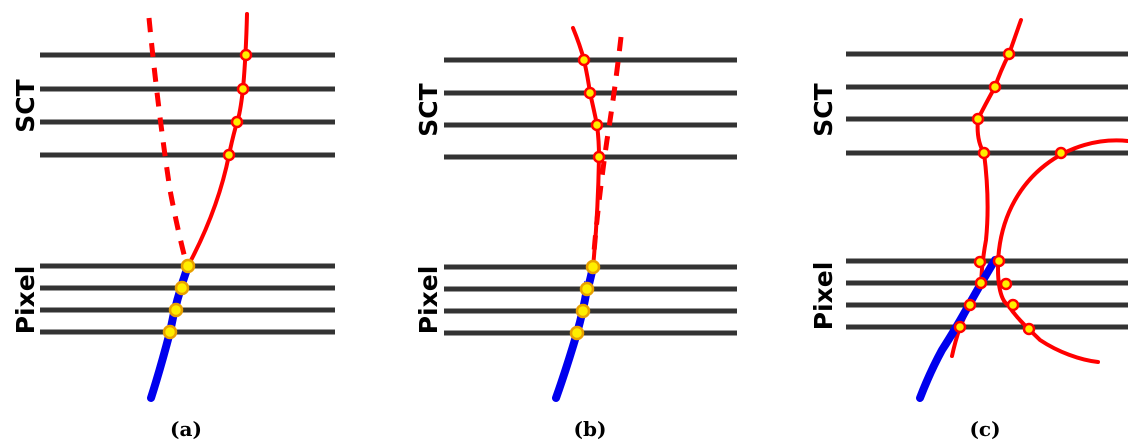  I want to click on curling-track, so click(1062, 251).